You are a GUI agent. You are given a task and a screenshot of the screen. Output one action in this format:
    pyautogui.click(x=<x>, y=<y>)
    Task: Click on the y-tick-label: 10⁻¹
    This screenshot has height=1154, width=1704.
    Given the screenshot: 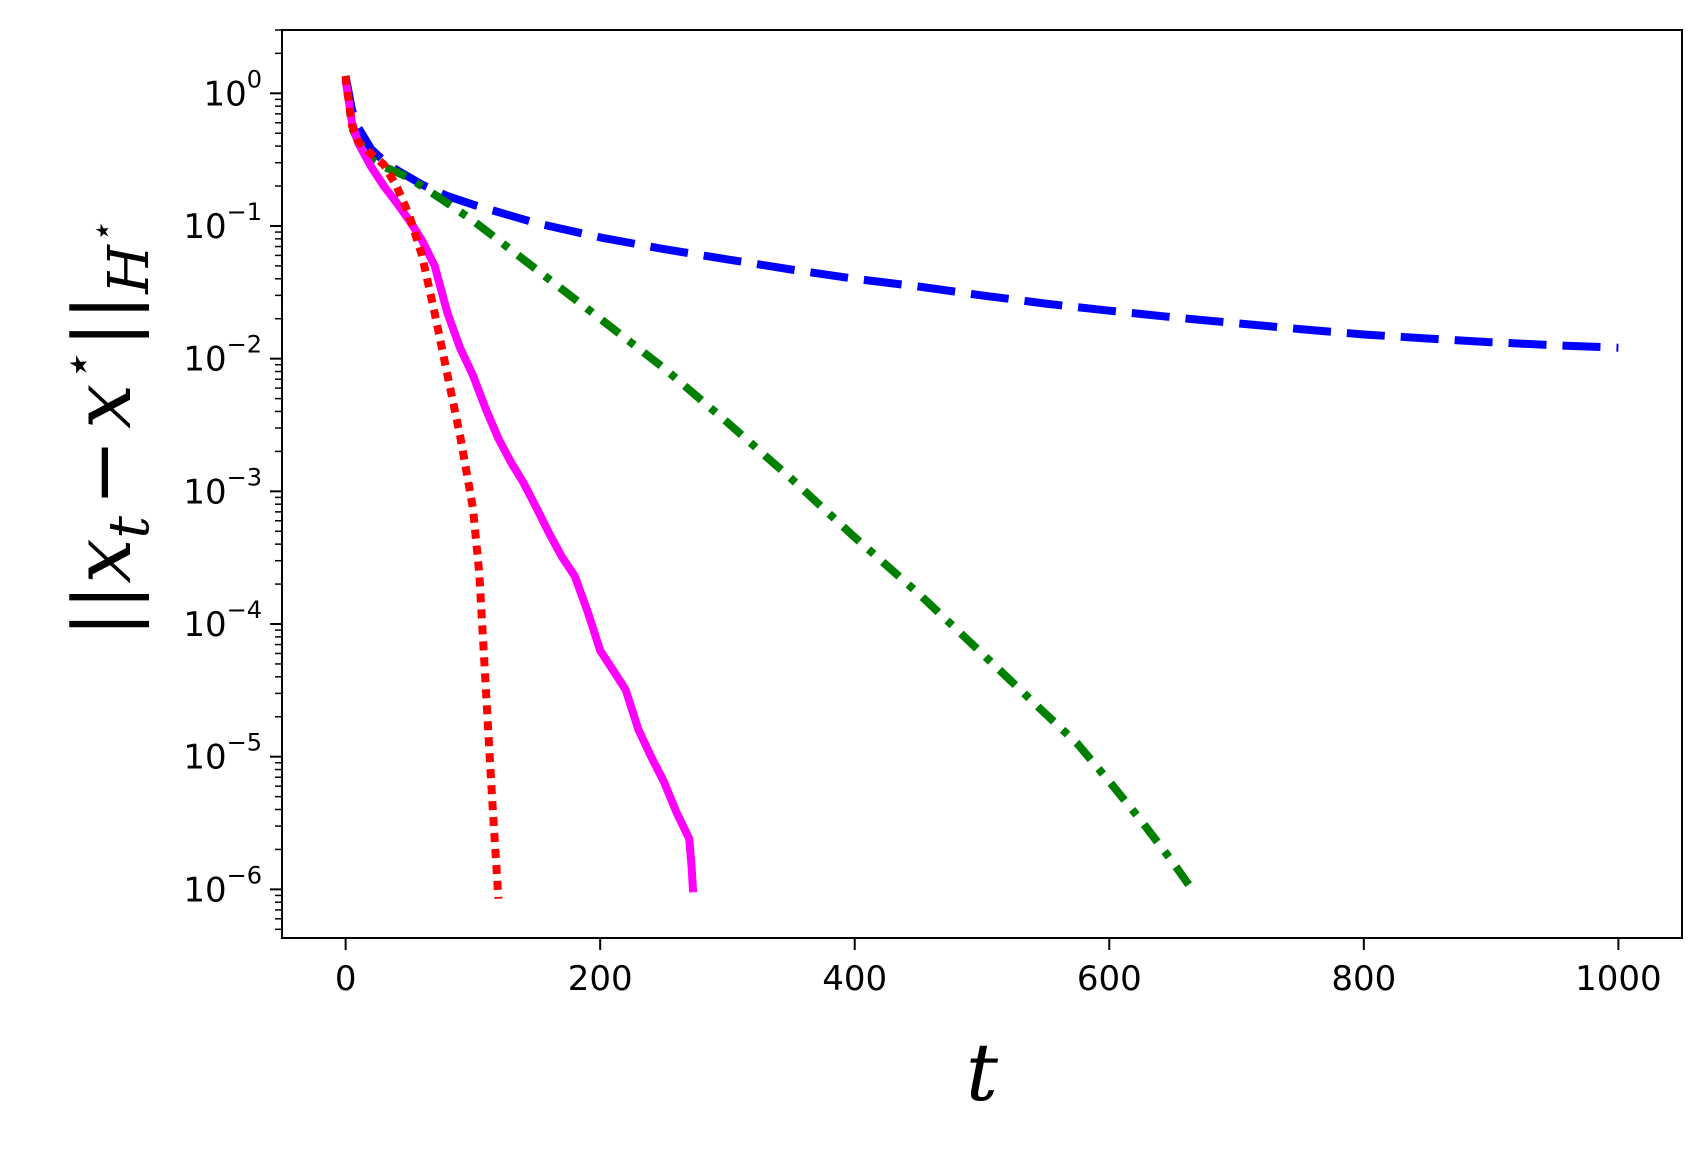 What is the action you would take?
    pyautogui.click(x=222, y=222)
    